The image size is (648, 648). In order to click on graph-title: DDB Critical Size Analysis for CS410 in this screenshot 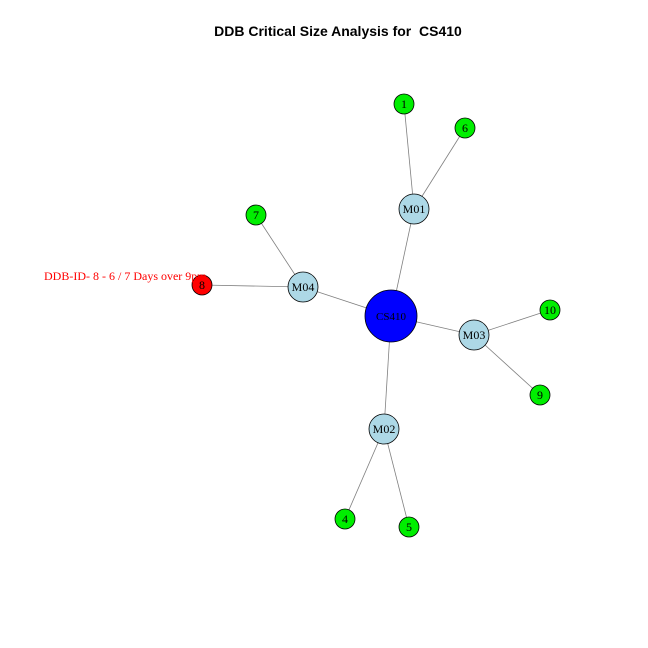, I will do `click(338, 31)`.